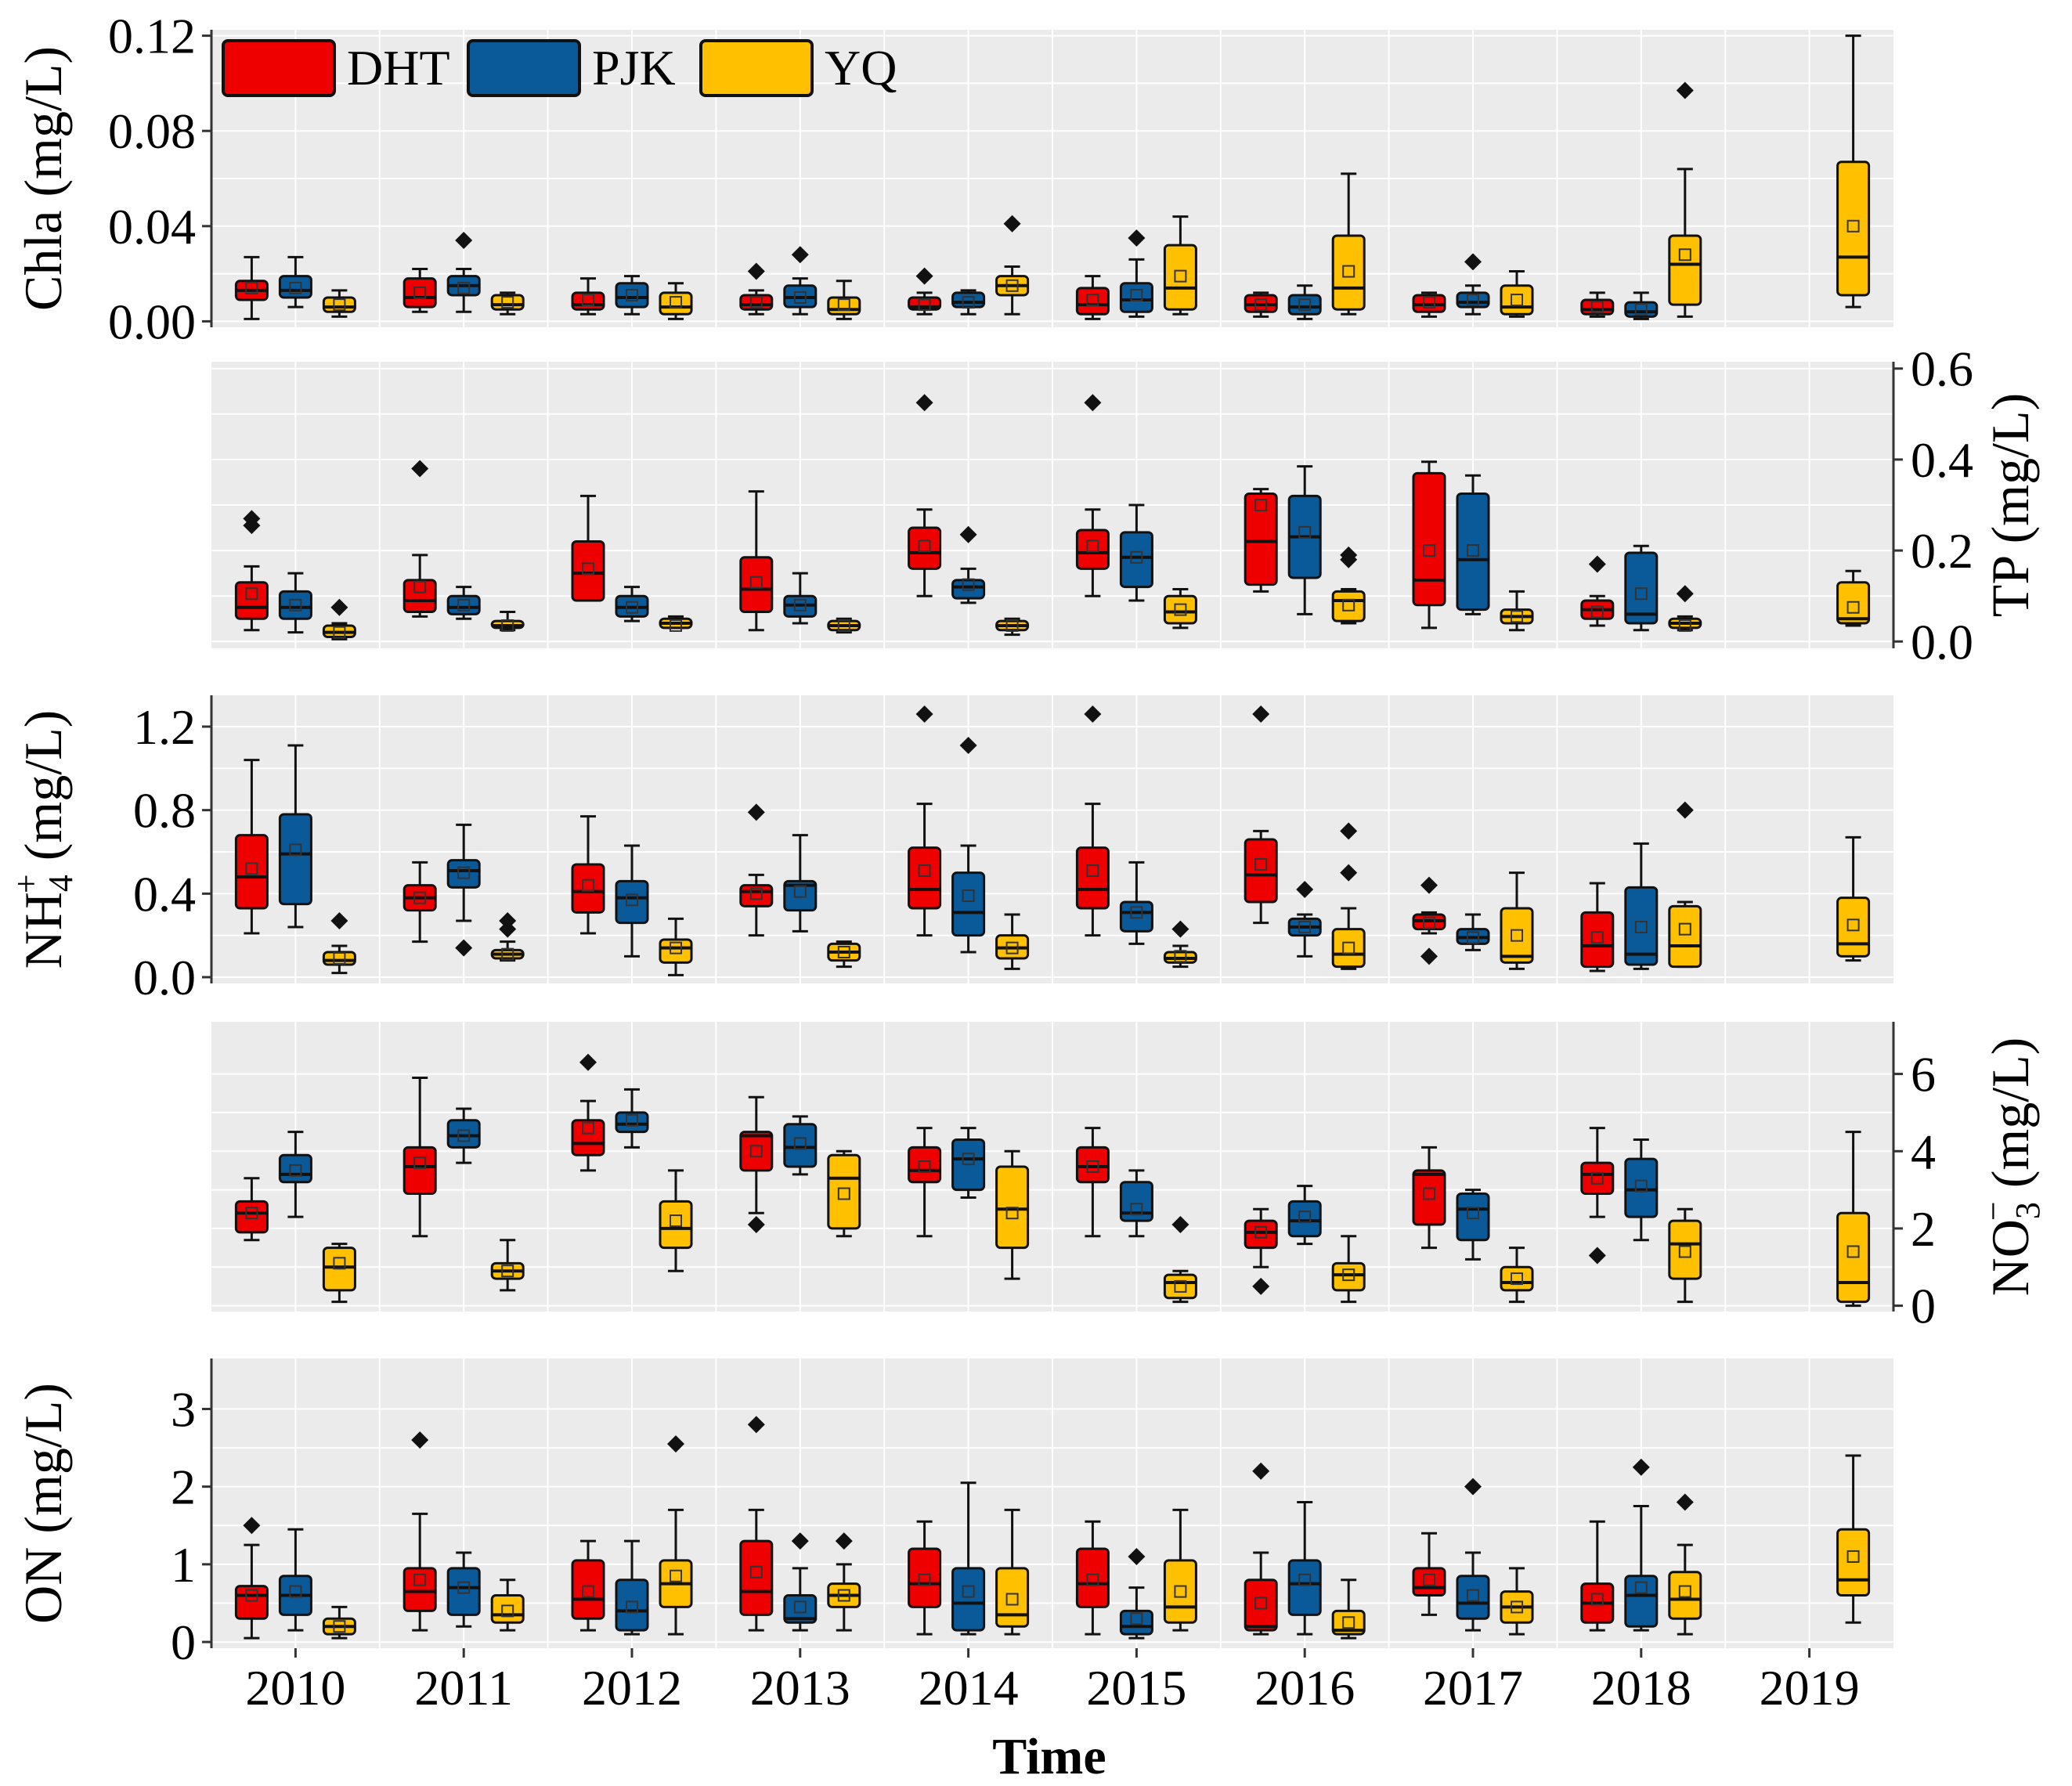 This screenshot has width=2072, height=1786. What do you see at coordinates (1923, 1151) in the screenshot?
I see `y-tick-label: 4` at bounding box center [1923, 1151].